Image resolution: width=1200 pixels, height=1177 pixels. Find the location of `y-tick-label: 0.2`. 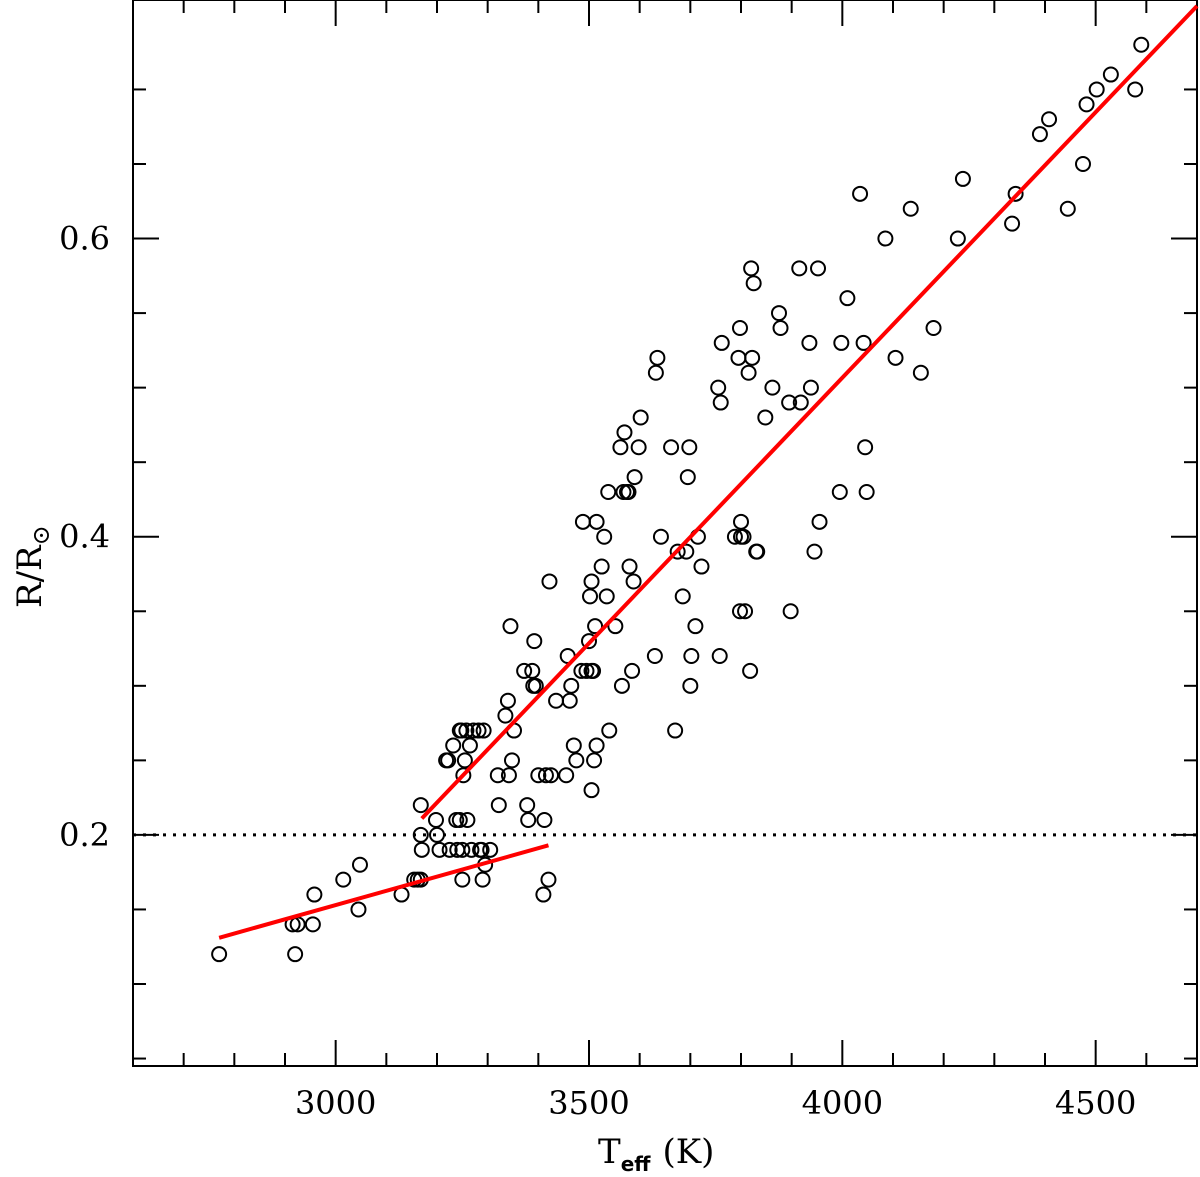

y-tick-label: 0.2 is located at coordinates (84, 835).